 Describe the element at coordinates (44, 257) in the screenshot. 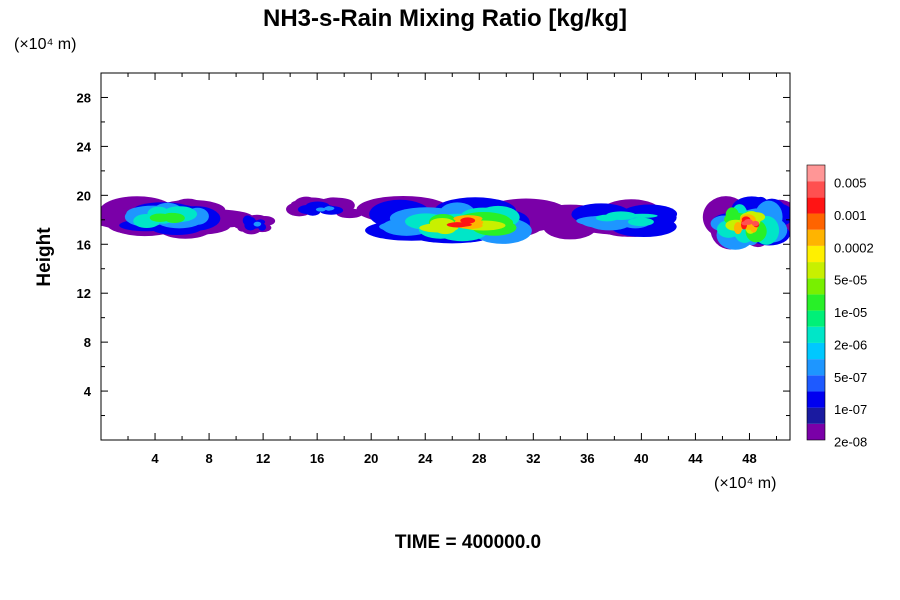

I see `y-axis-label: Height` at that location.